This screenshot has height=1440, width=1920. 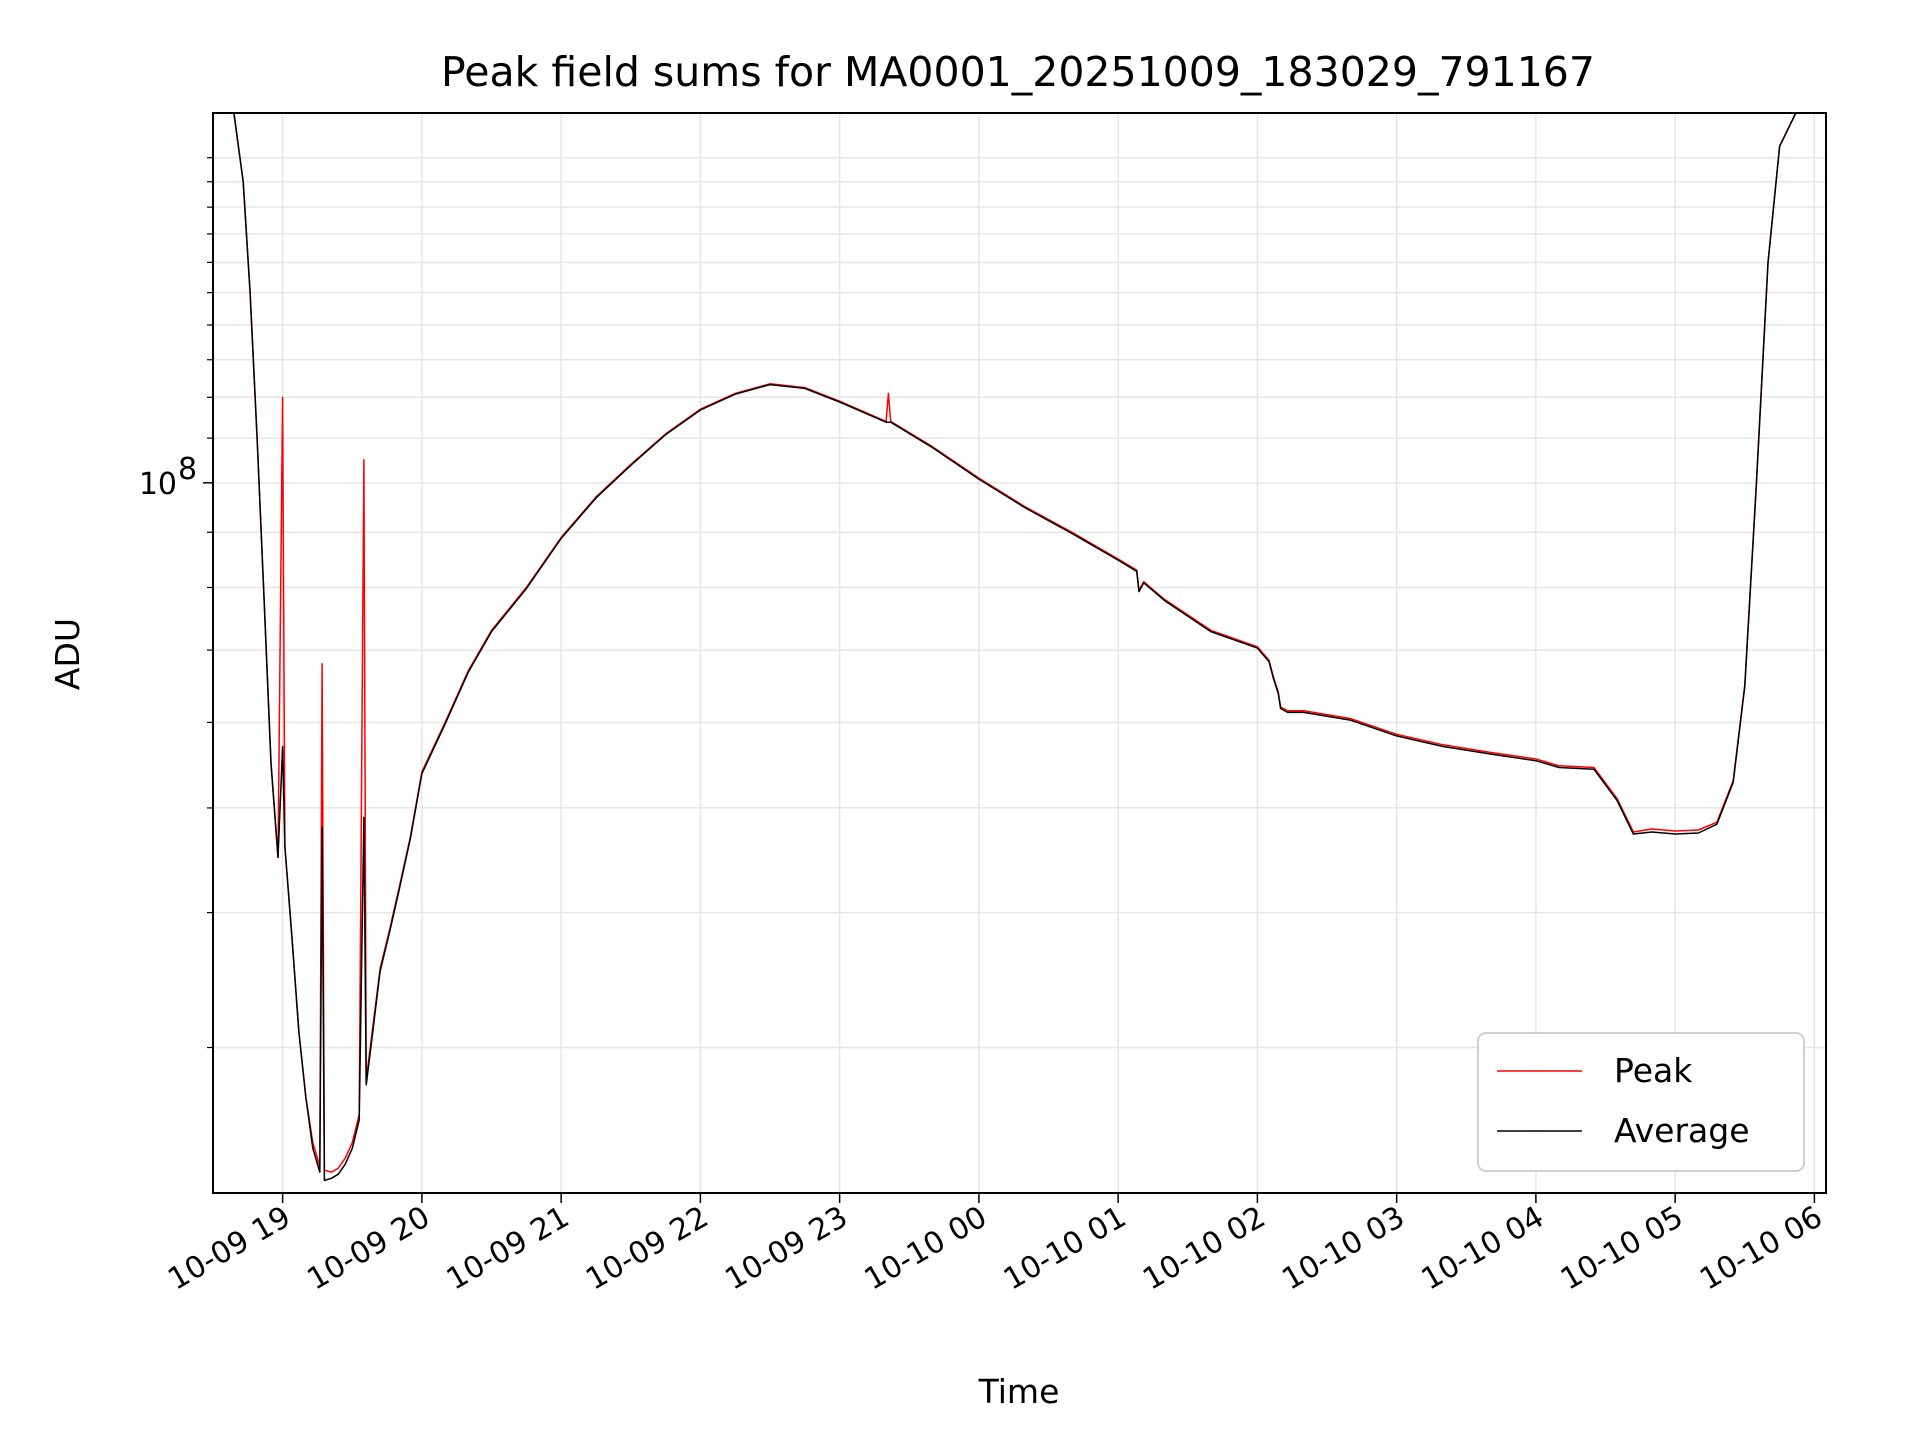 I want to click on legend-average-label: Average, so click(x=1682, y=1130).